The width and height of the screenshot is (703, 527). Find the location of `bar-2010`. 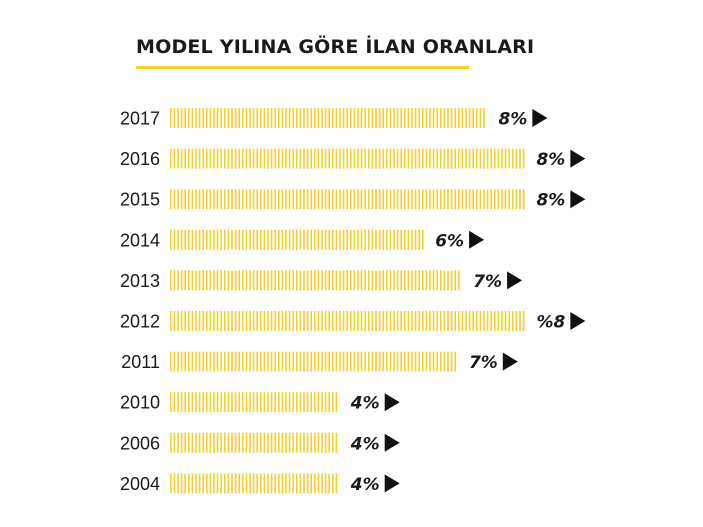

bar-2010 is located at coordinates (254, 402).